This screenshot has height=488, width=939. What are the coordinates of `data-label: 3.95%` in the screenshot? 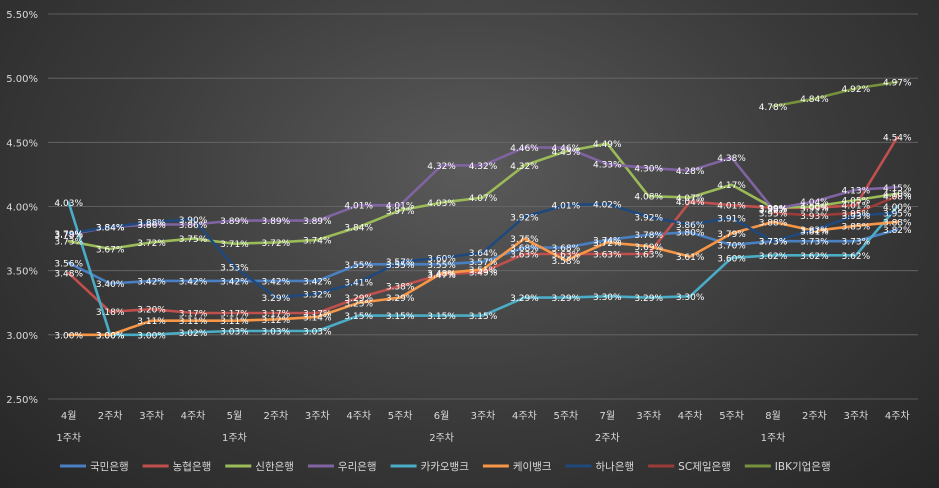 It's located at (897, 214).